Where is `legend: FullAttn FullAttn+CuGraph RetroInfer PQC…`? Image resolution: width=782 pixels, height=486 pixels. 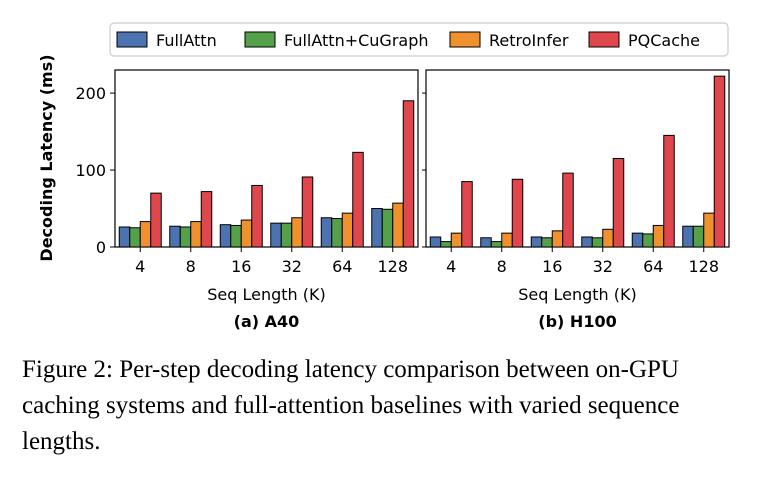 legend: FullAttn FullAttn+CuGraph RetroInfer PQC… is located at coordinates (419, 39).